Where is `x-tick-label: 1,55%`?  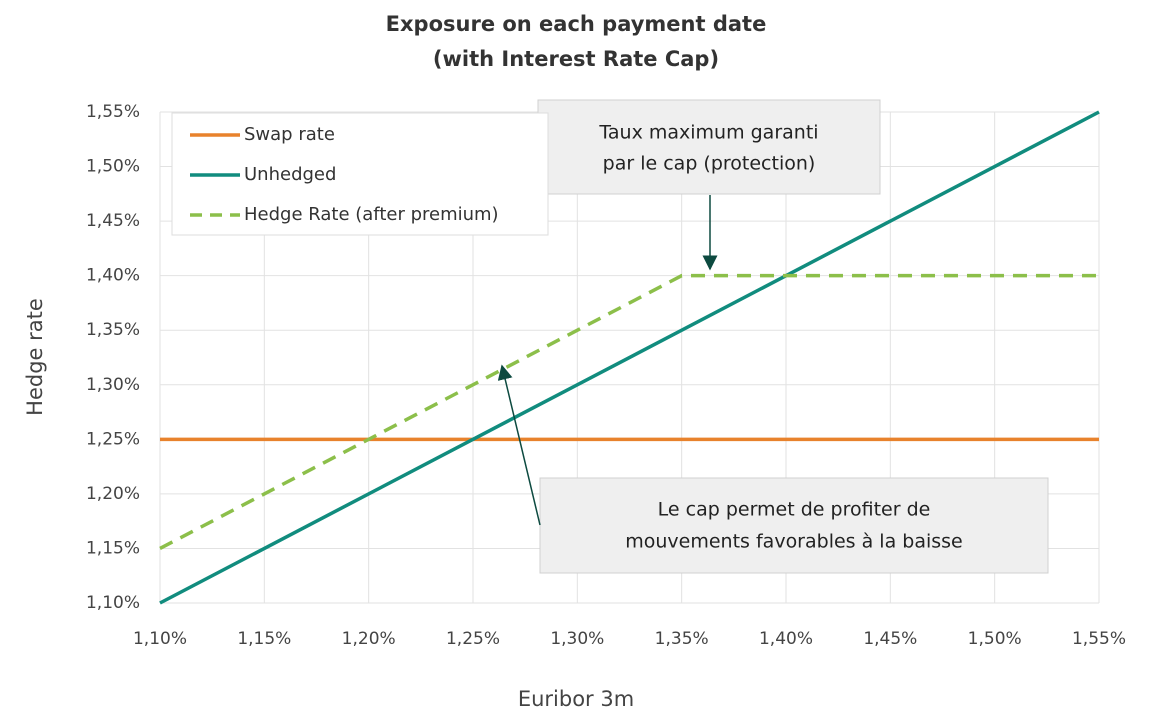
x-tick-label: 1,55% is located at coordinates (1099, 639).